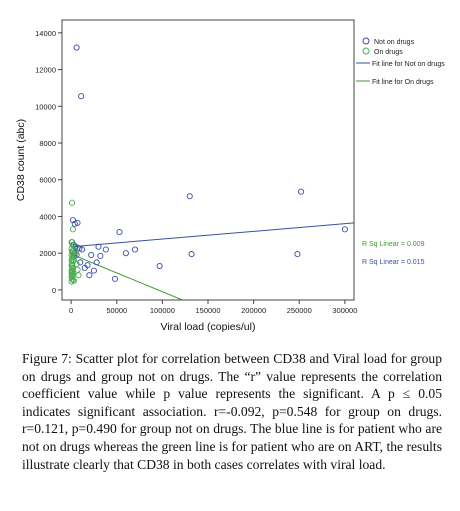  Describe the element at coordinates (393, 244) in the screenshot. I see `rsq-label-on-drugs: R Sq Linear = 0.009` at that location.